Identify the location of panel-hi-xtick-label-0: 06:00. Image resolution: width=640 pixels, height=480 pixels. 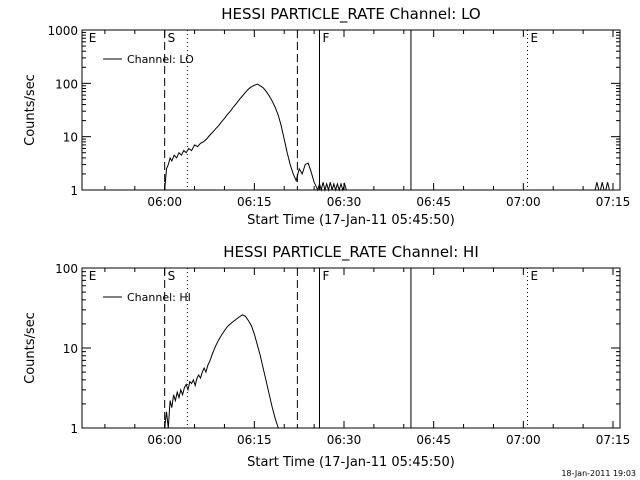
(164, 440).